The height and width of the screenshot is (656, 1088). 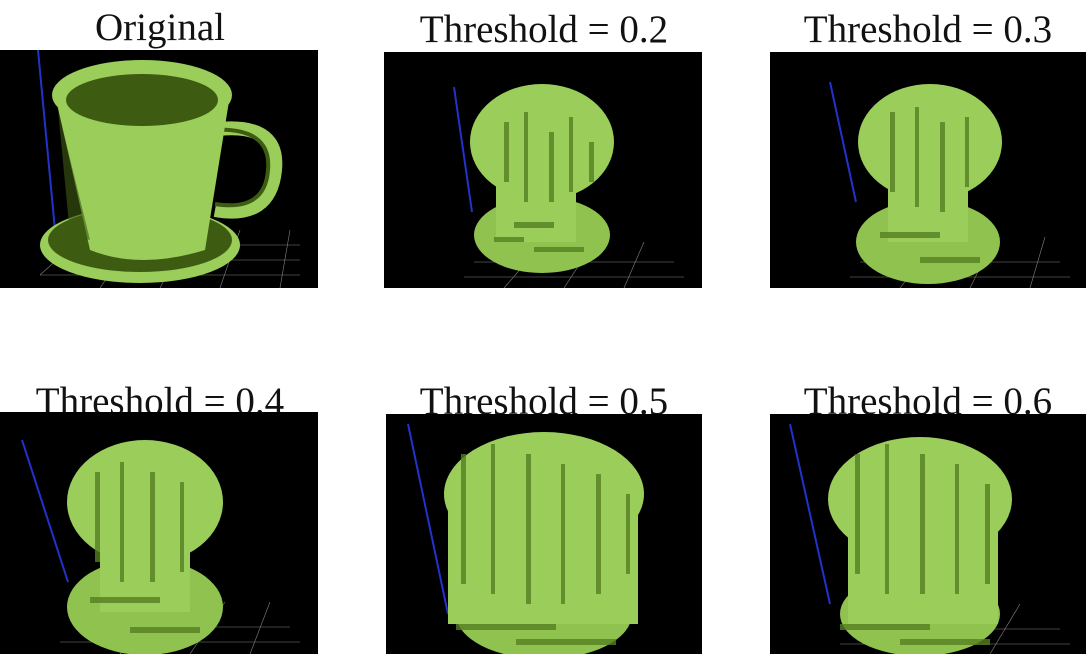 I want to click on panel-label: Threshold = 0.3, so click(x=928, y=29).